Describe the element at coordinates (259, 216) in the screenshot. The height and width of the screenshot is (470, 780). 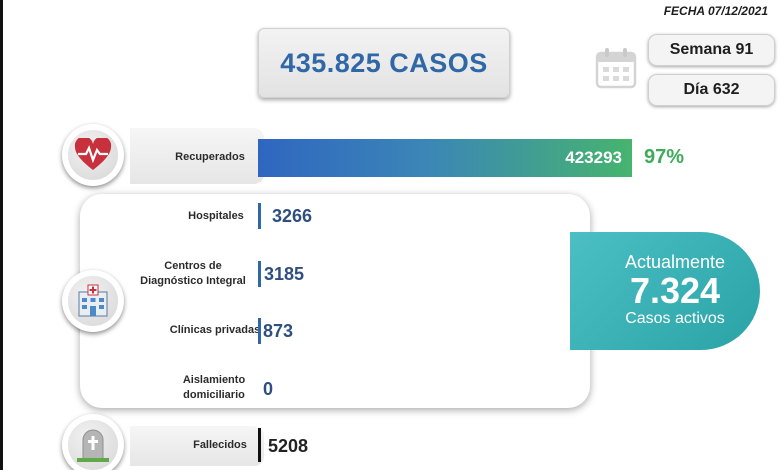
I see `hospitals-tick` at that location.